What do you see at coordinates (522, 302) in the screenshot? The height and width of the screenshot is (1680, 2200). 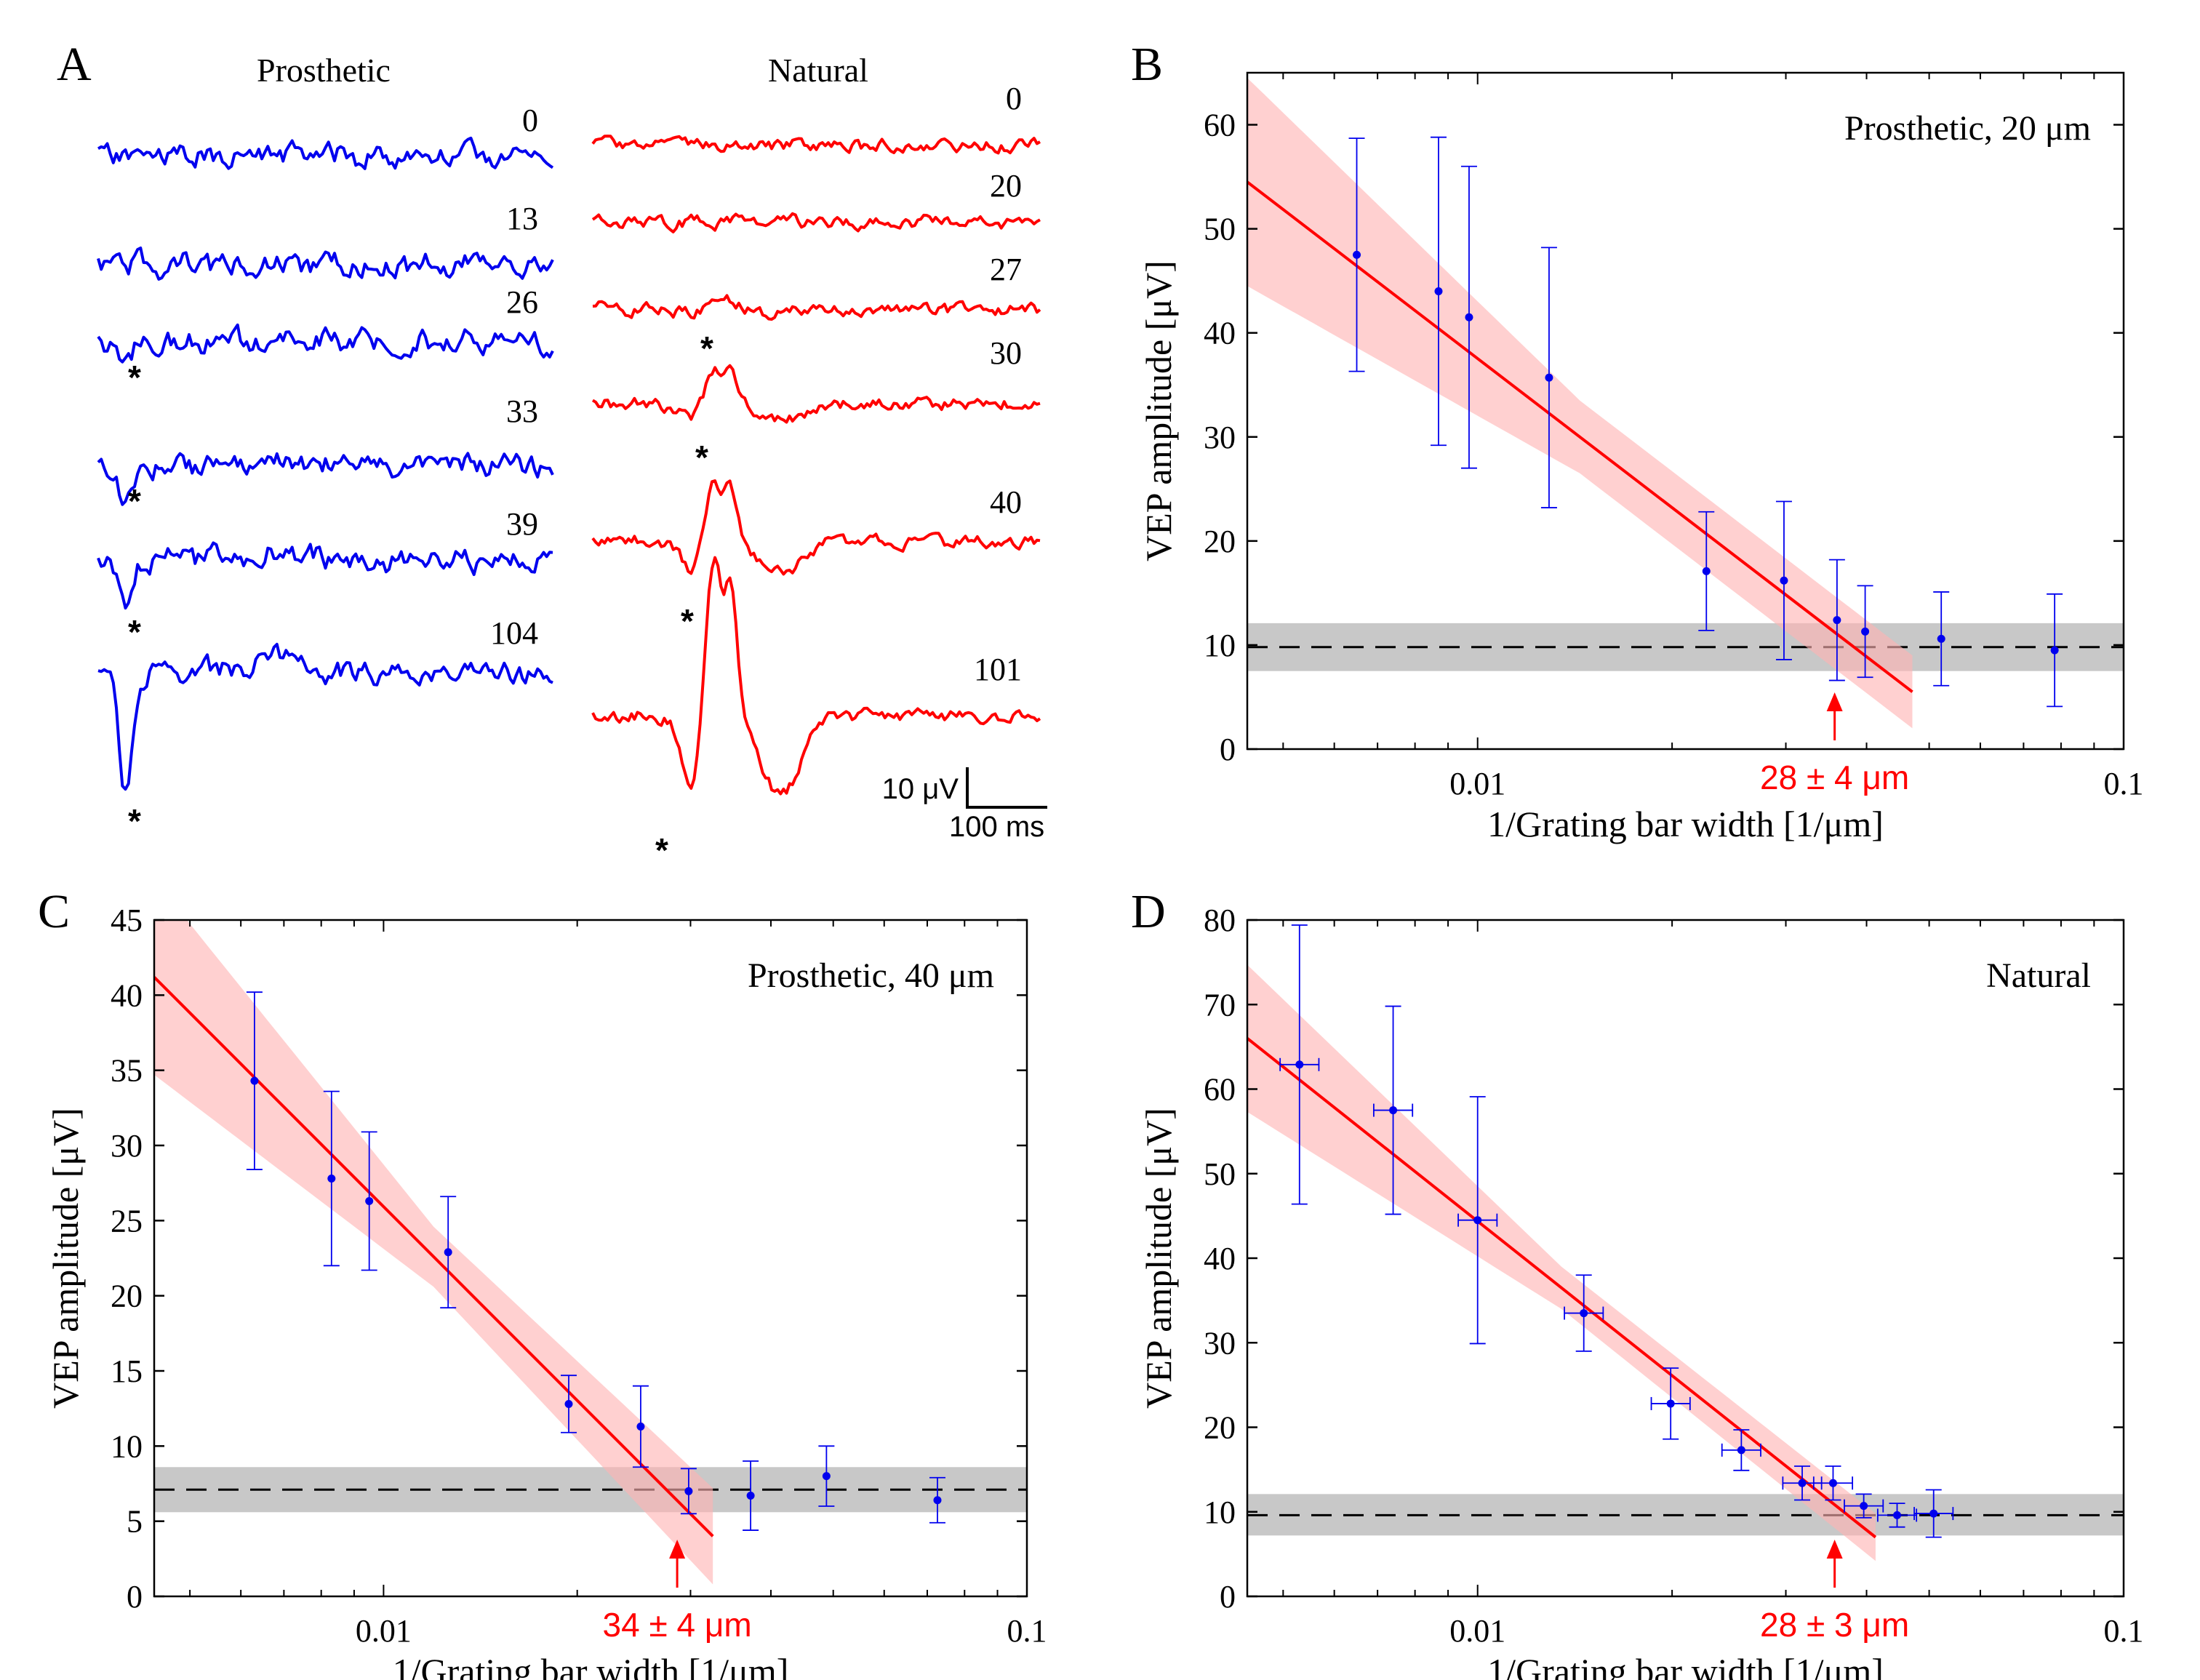 I see `prosthetic-trace-label: 26` at bounding box center [522, 302].